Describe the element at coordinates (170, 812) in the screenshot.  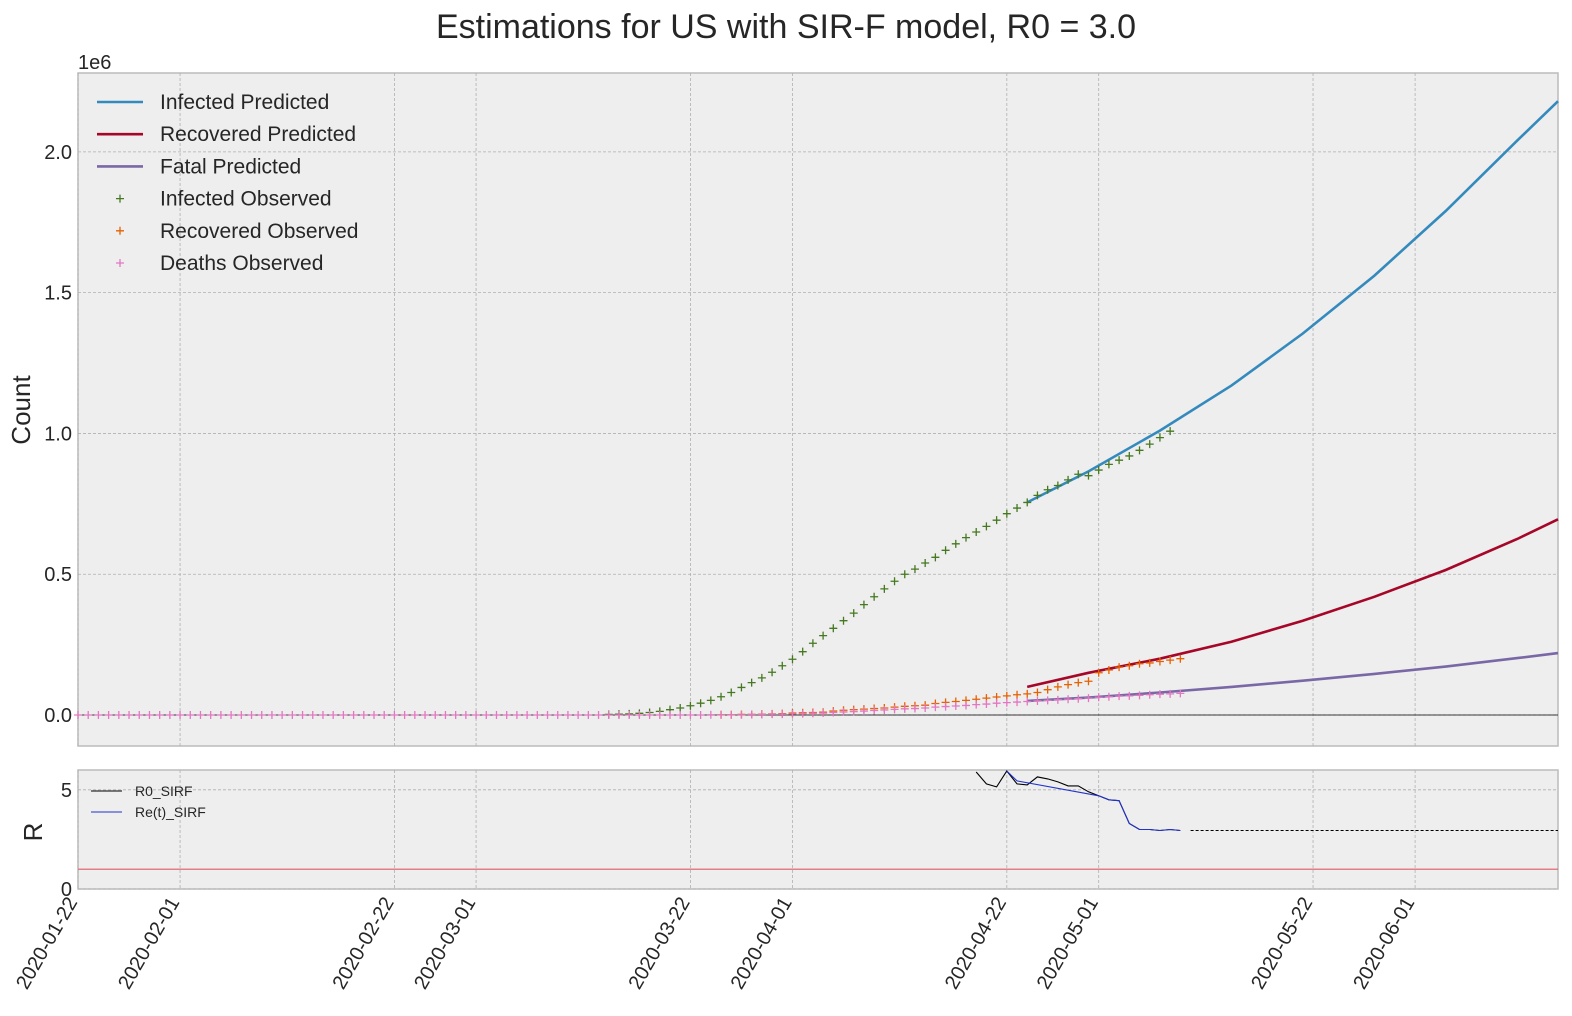
I see `r-legend-label: Re(t)_SIRF` at that location.